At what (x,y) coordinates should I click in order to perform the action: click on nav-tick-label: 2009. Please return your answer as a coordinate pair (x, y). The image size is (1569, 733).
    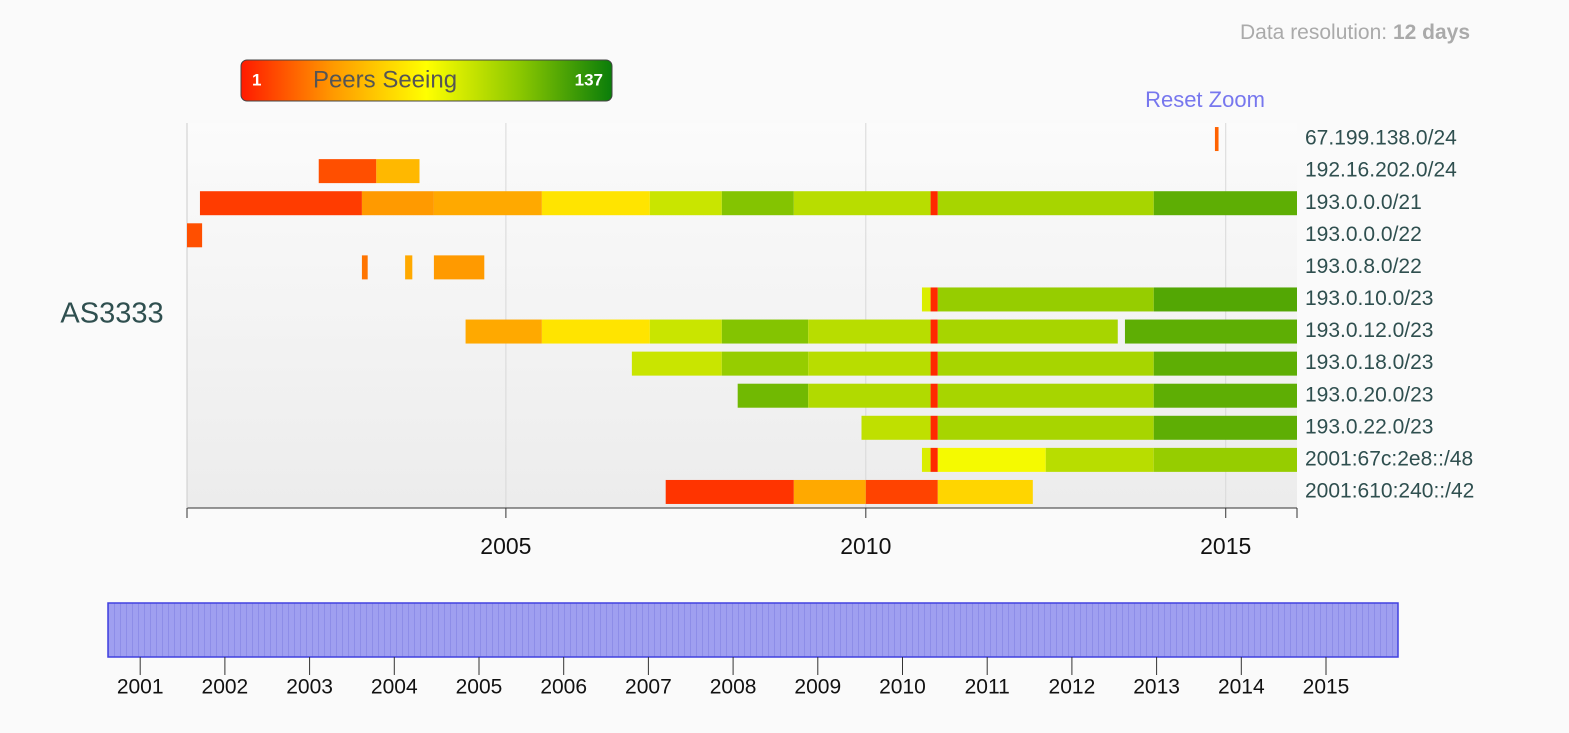
    Looking at the image, I should click on (817, 687).